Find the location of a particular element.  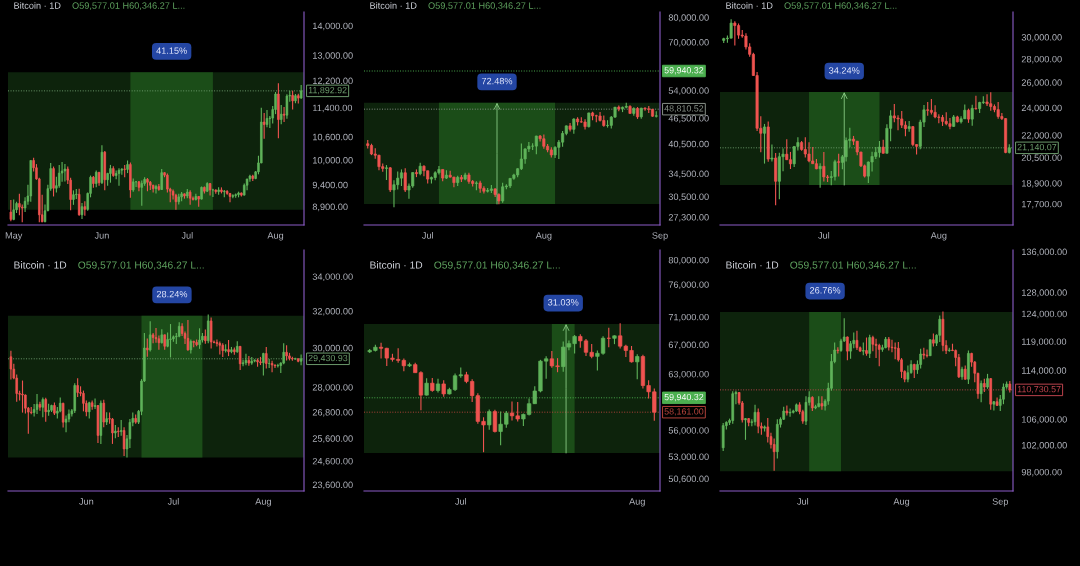

y-tick-label: 34,500.00 is located at coordinates (688, 174).